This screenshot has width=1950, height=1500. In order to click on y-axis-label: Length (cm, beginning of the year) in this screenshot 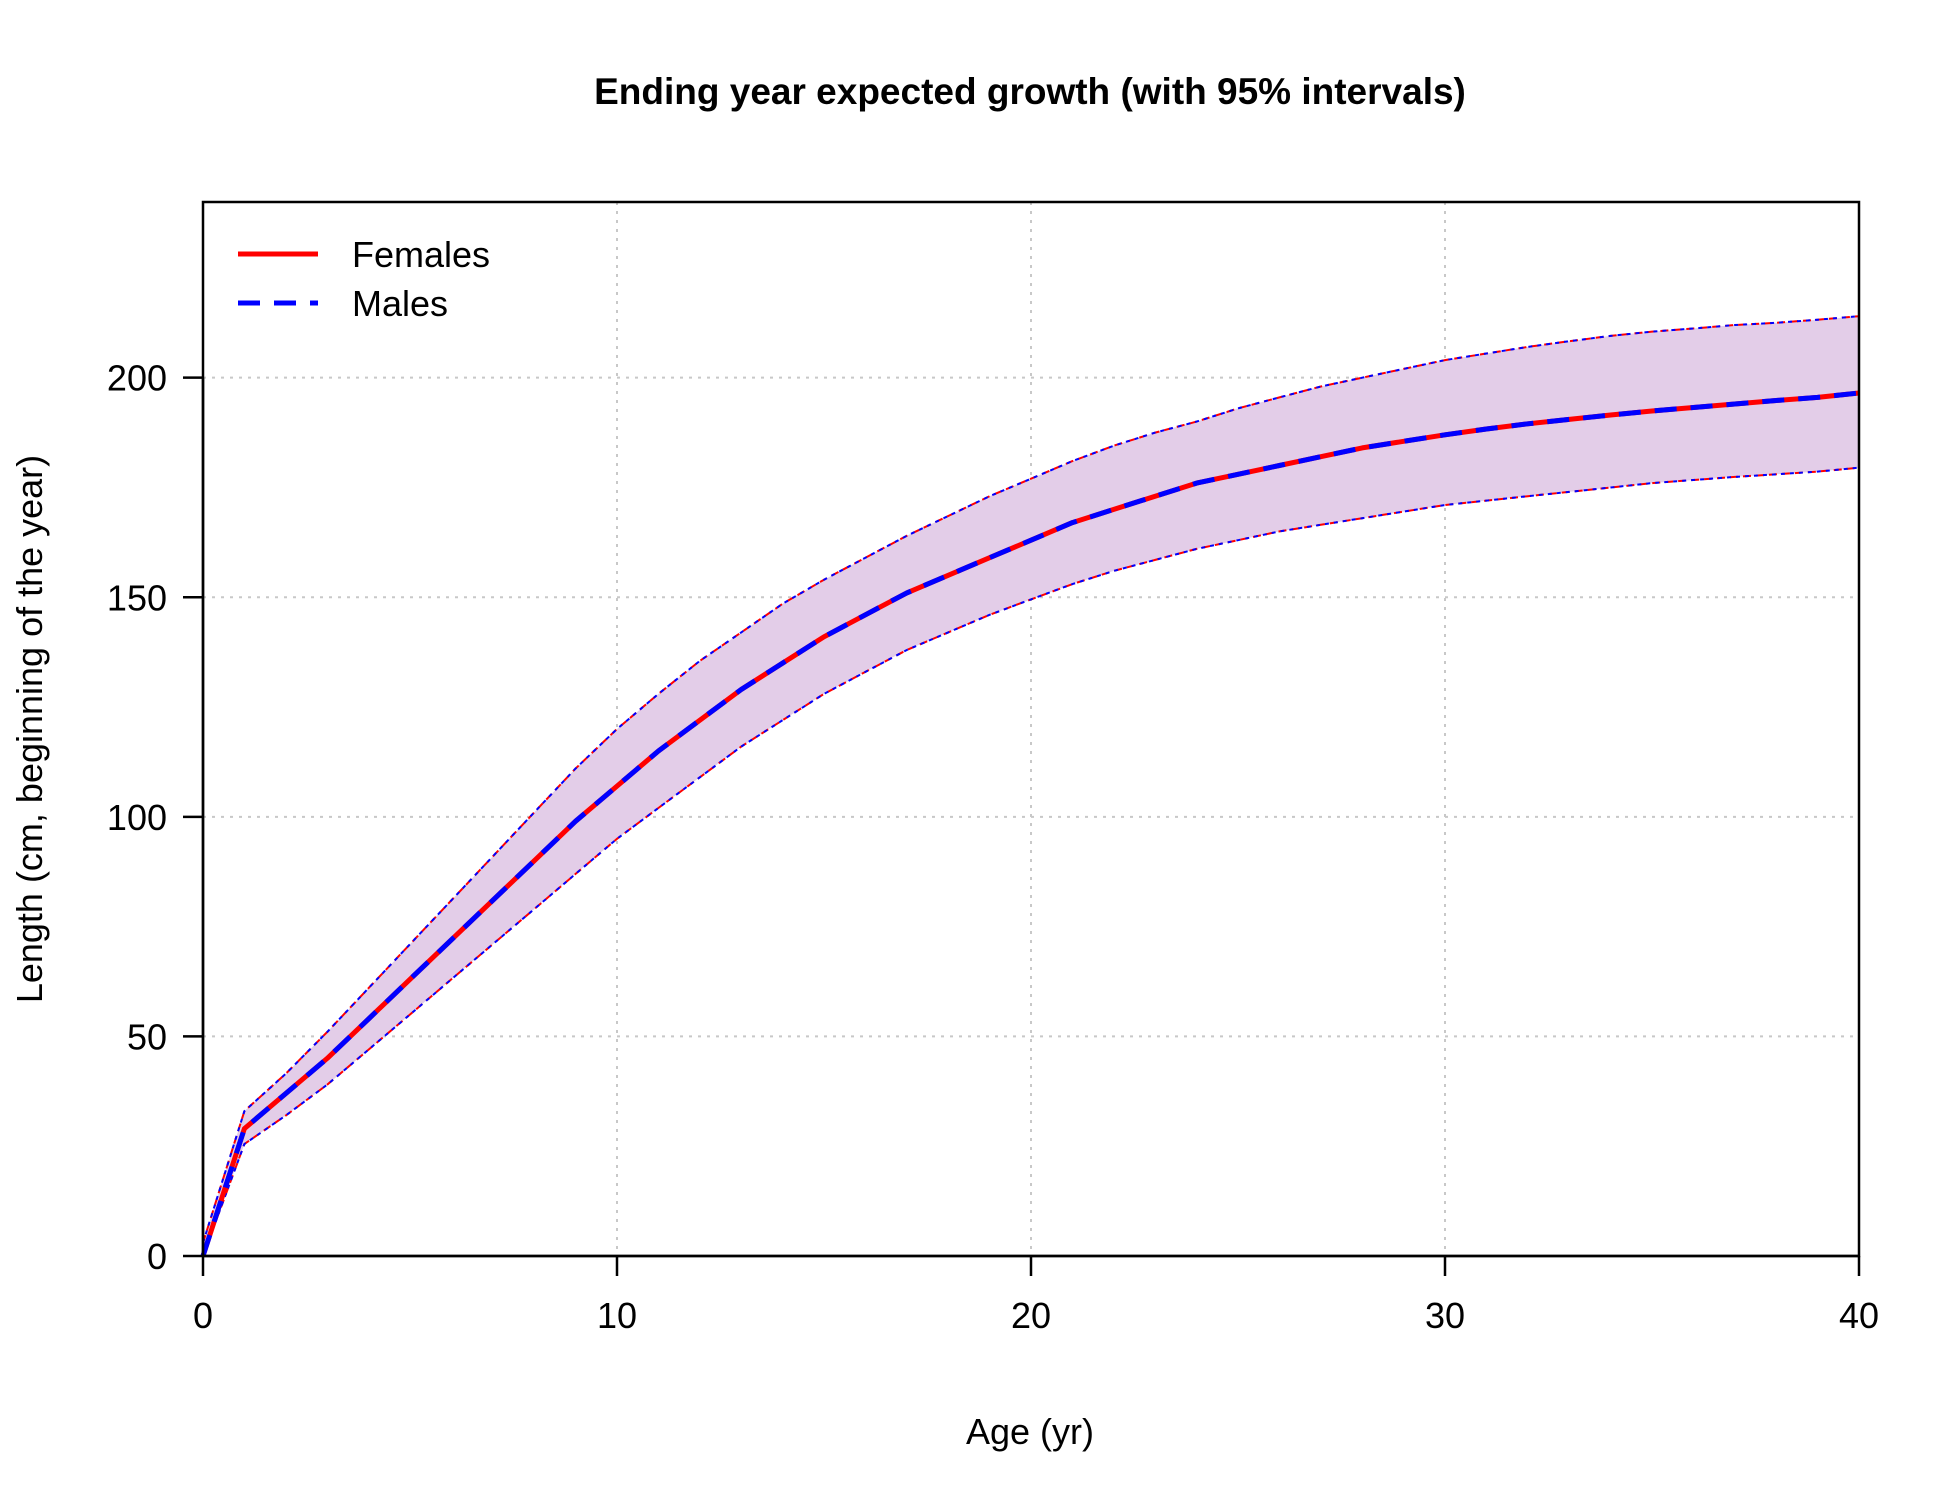, I will do `click(29, 729)`.